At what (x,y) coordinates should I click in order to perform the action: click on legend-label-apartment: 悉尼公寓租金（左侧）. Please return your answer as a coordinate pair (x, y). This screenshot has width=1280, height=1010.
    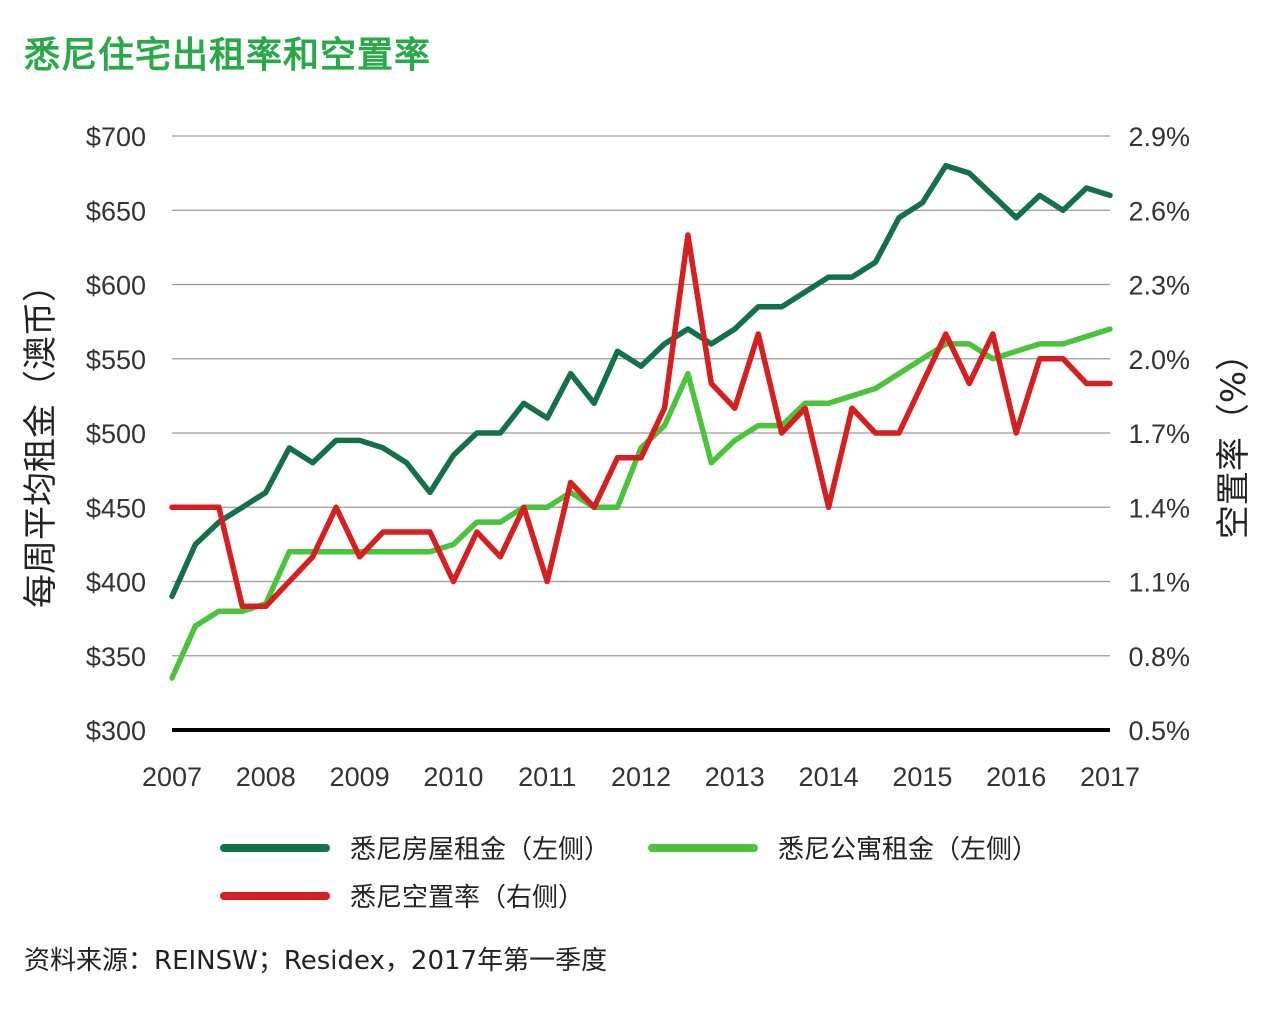
    Looking at the image, I should click on (908, 850).